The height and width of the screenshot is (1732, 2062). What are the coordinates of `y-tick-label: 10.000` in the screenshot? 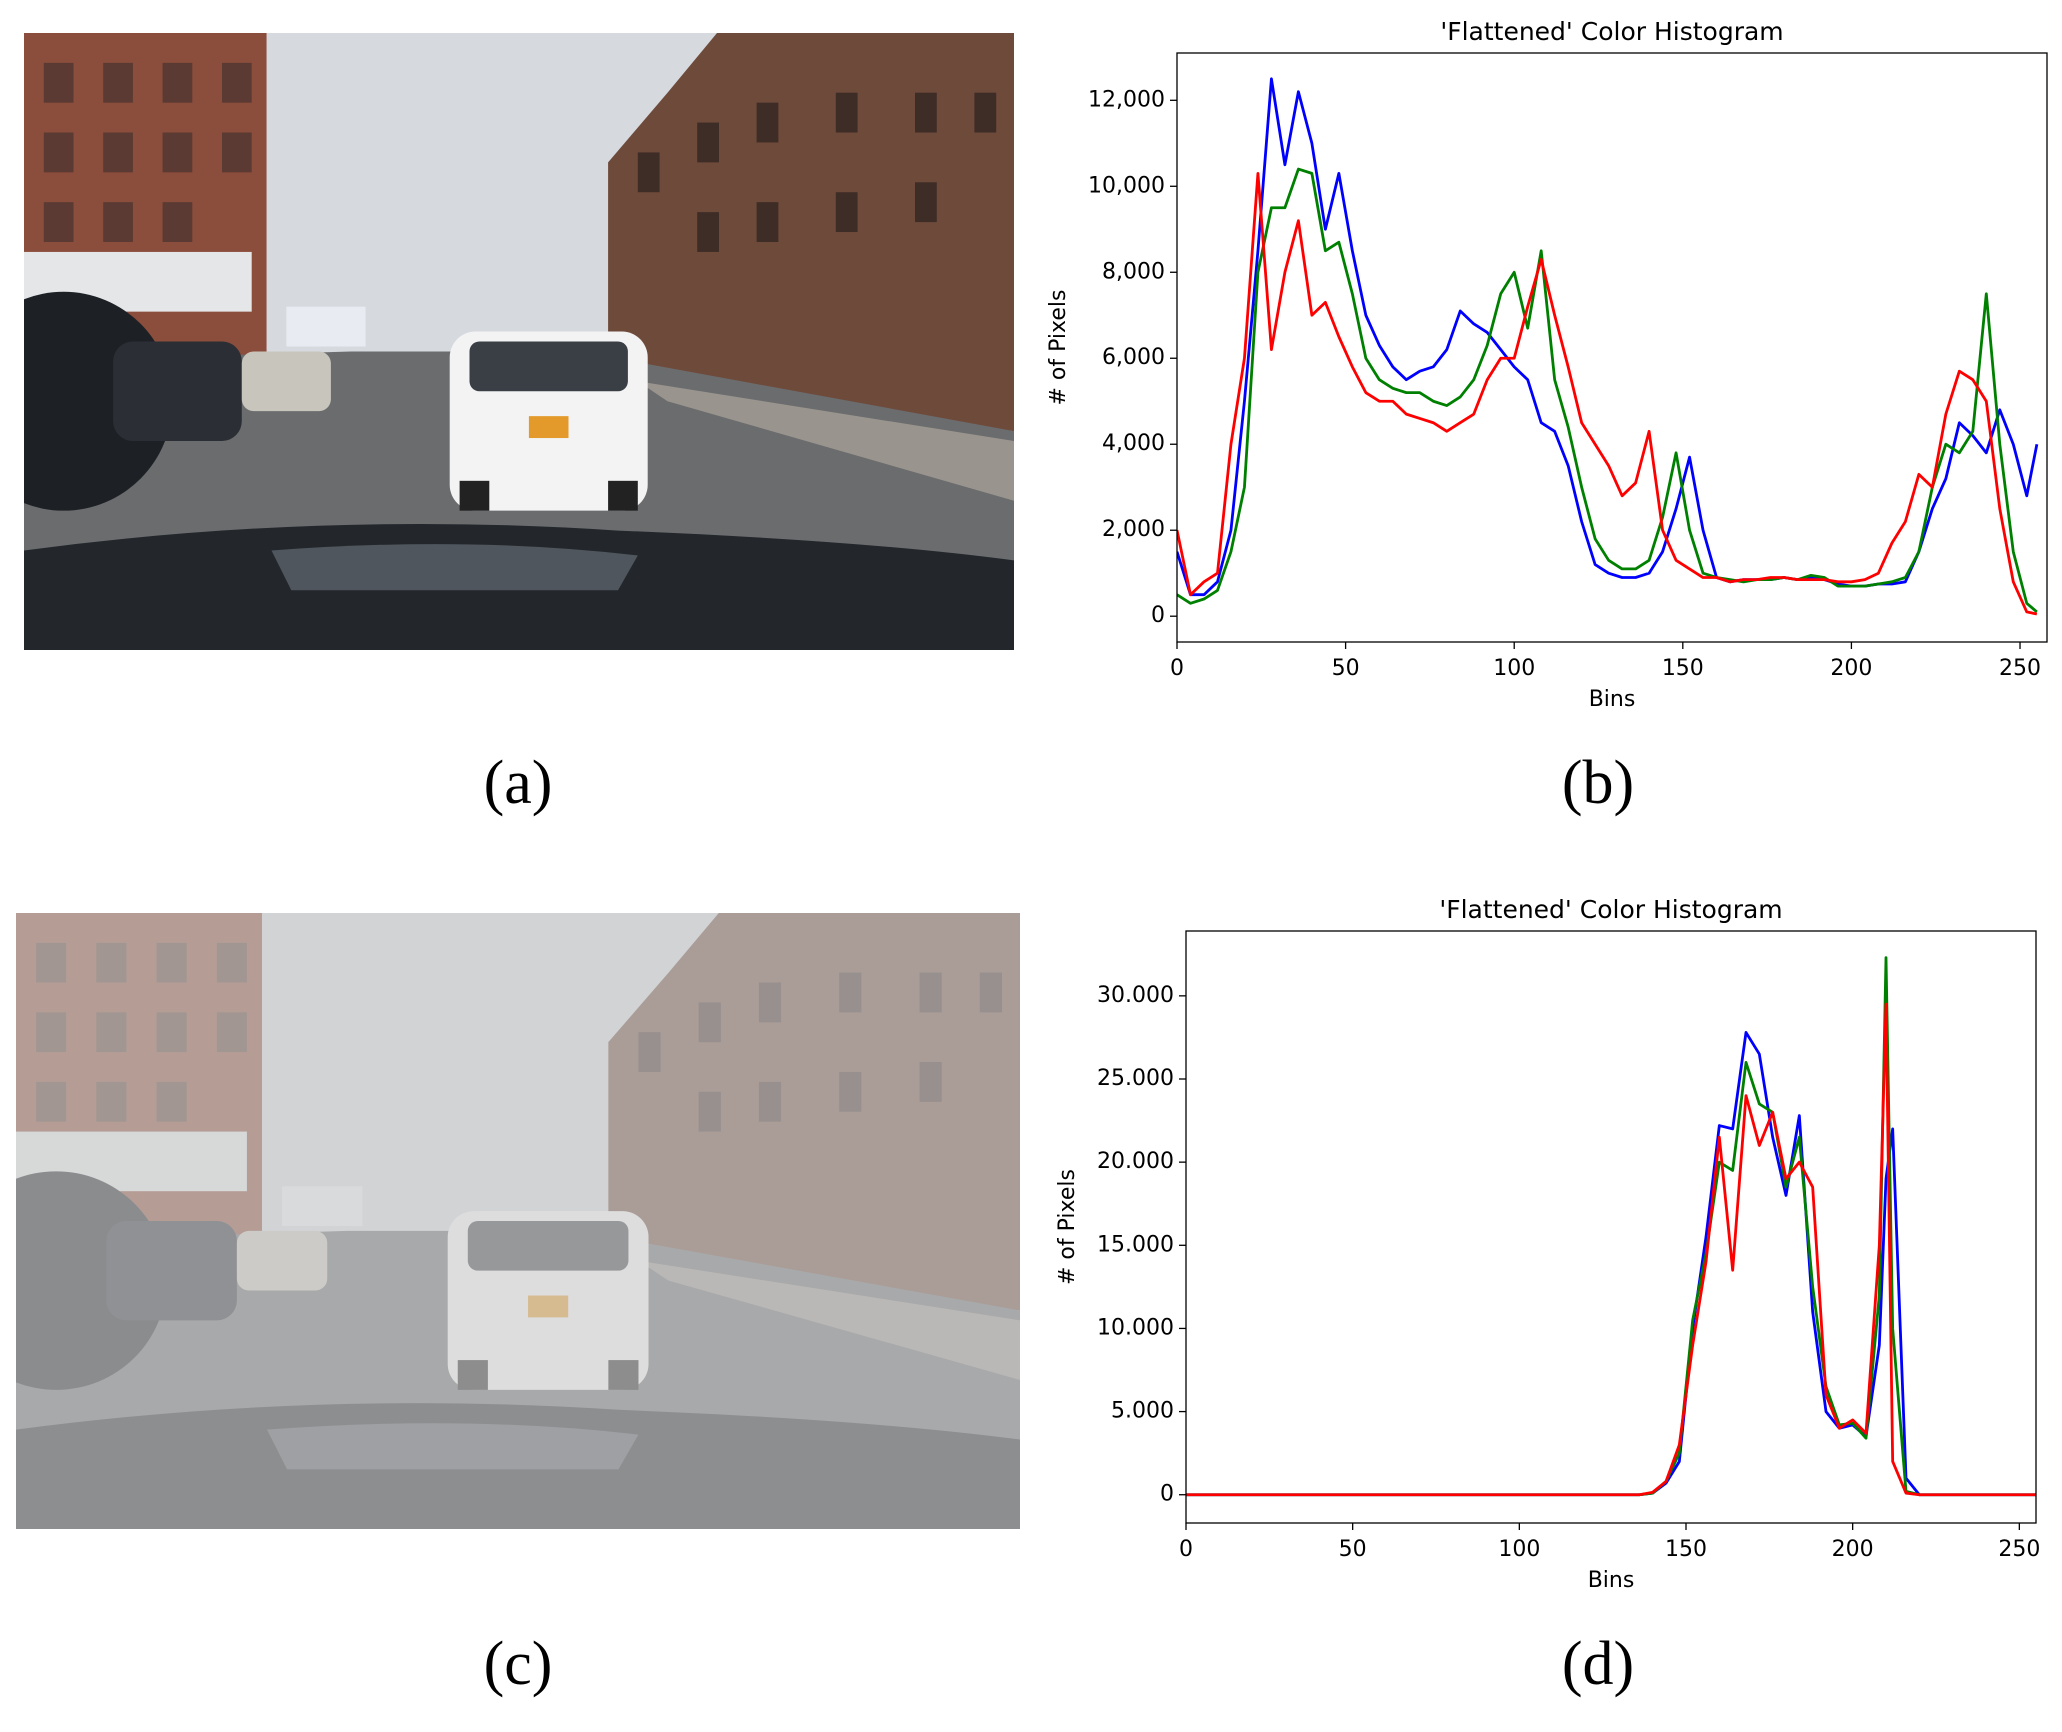 It's located at (1135, 1327).